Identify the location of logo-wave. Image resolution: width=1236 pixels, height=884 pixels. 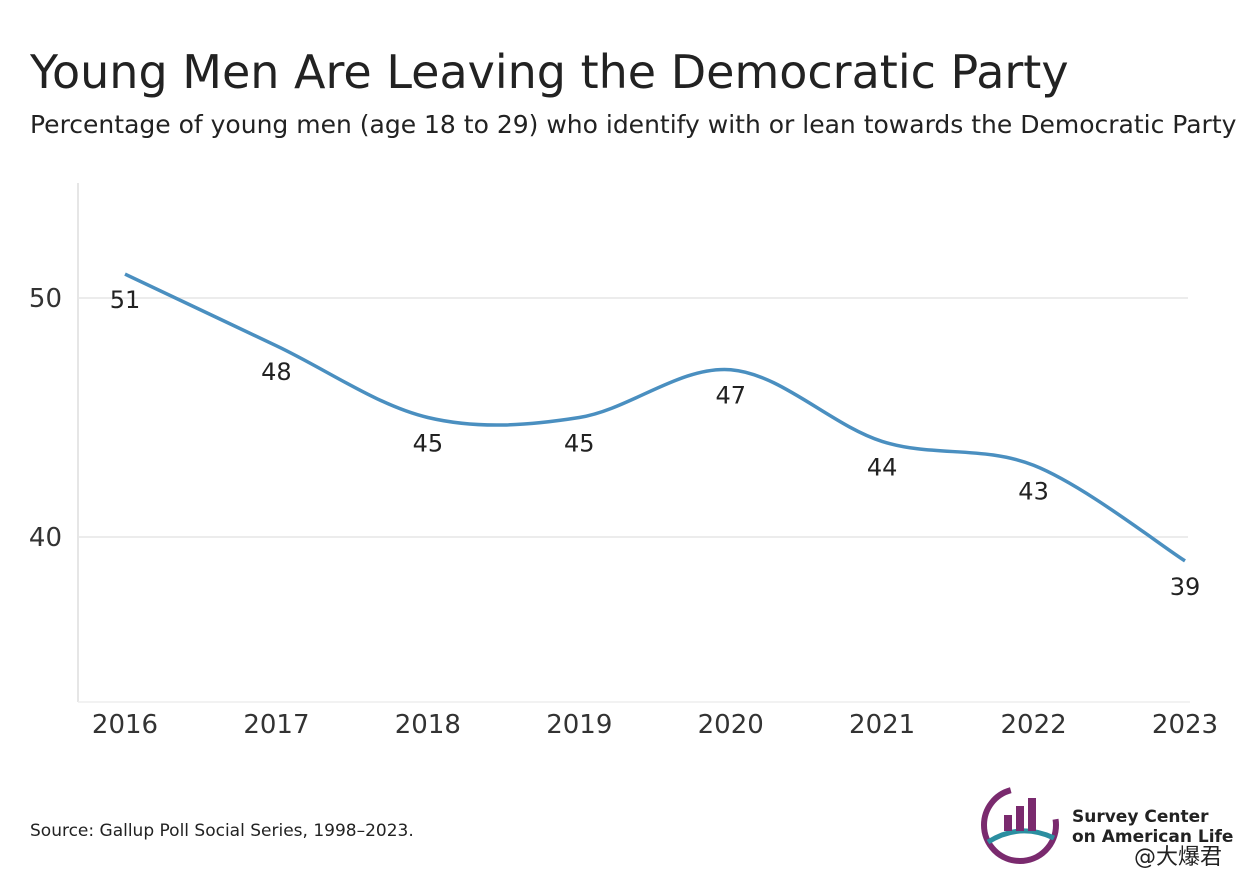
(1021, 836).